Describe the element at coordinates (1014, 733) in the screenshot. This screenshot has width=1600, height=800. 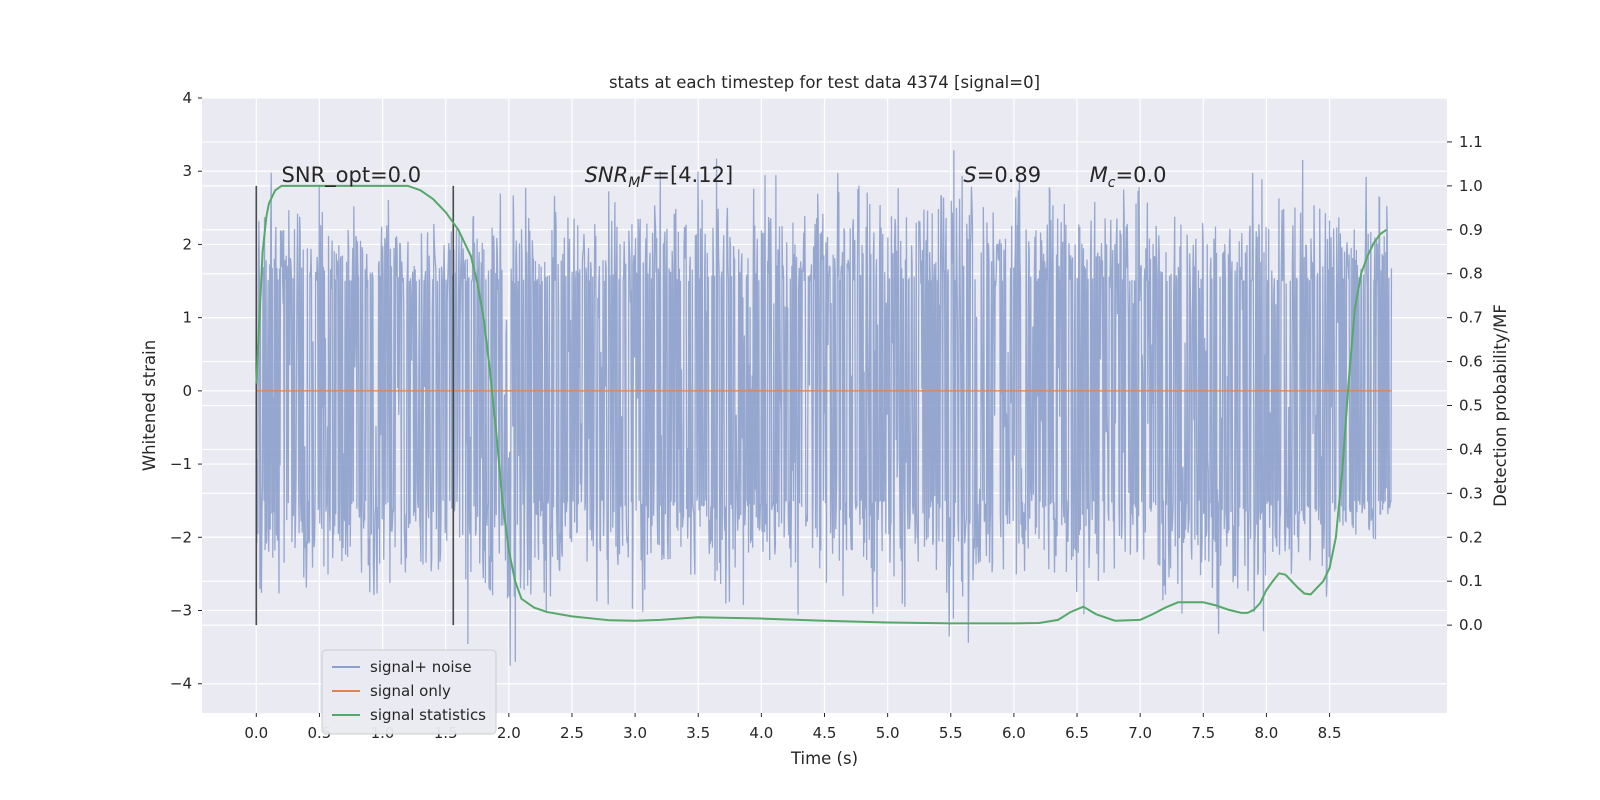
I see `x-tick-label: 6.0` at that location.